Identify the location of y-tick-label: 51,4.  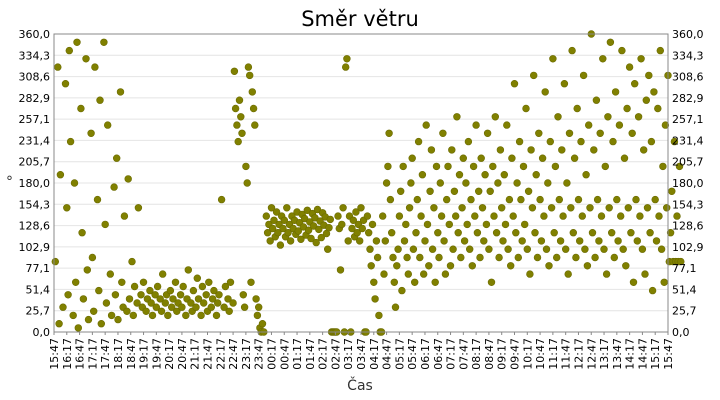
(38, 289).